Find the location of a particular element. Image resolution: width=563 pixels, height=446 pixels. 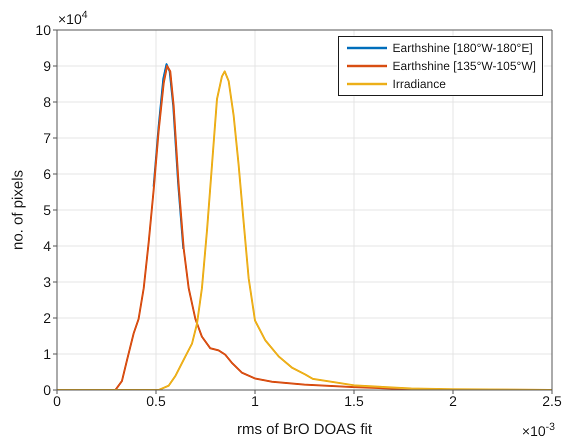

y-tick-label: 4 is located at coordinates (47, 246).